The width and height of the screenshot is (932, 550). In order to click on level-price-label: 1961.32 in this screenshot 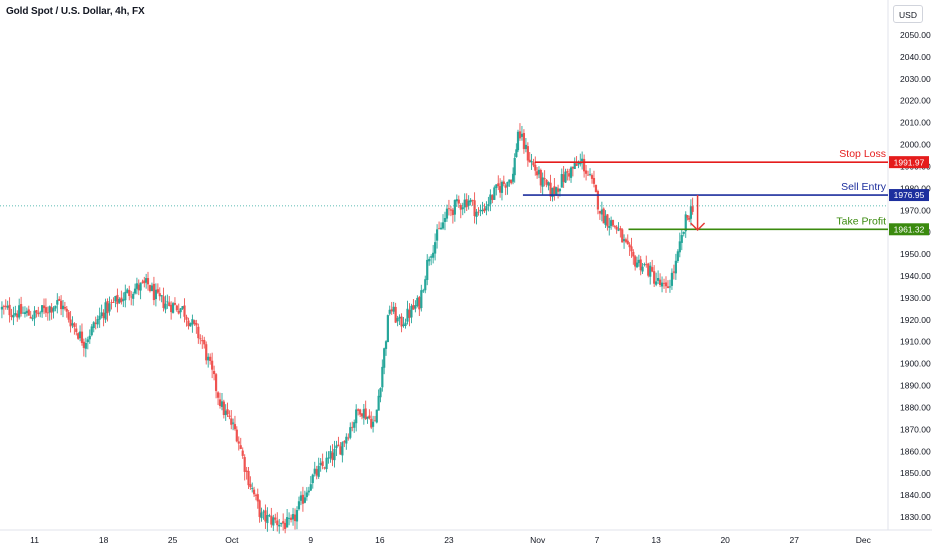, I will do `click(909, 229)`.